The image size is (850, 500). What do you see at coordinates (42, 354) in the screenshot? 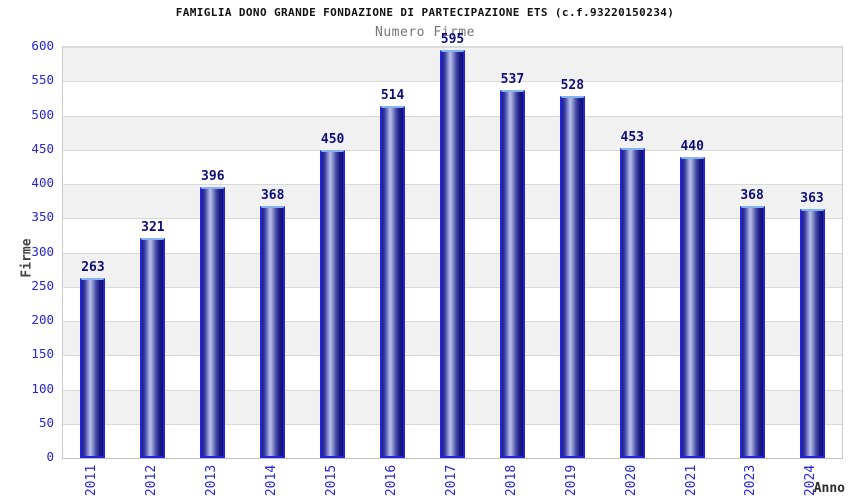
I see `y-tick-label-150: 150` at bounding box center [42, 354].